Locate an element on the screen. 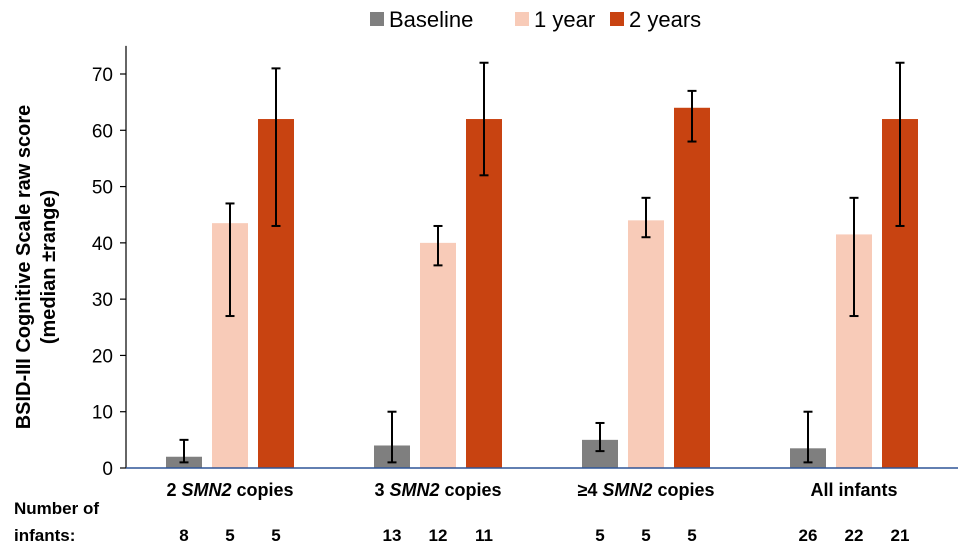  infant-count: 11 is located at coordinates (484, 535).